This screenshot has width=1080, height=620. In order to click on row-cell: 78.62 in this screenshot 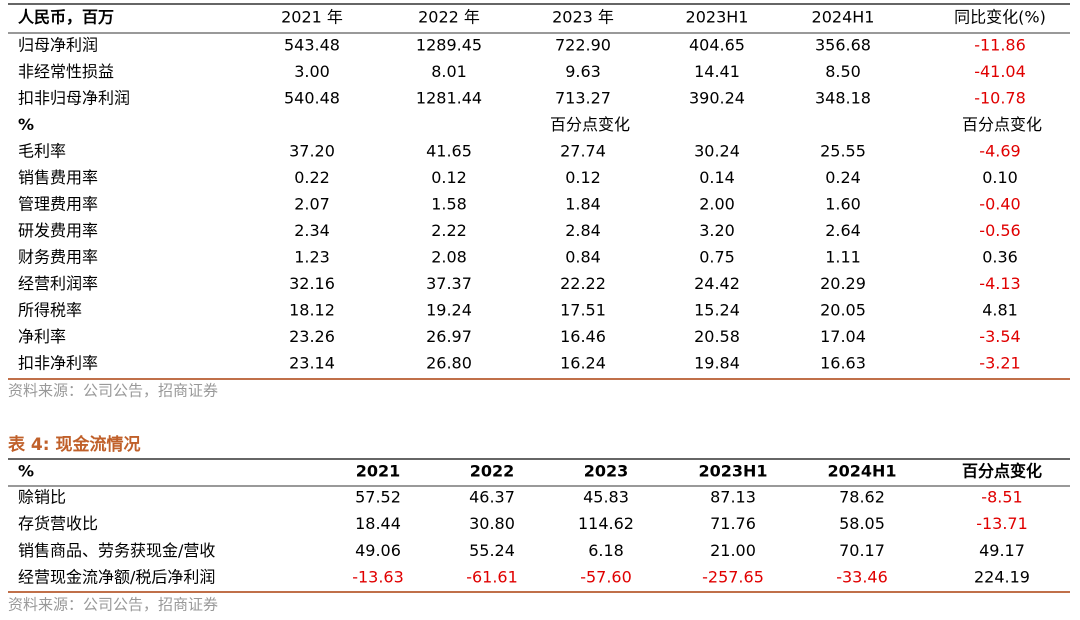, I will do `click(862, 497)`.